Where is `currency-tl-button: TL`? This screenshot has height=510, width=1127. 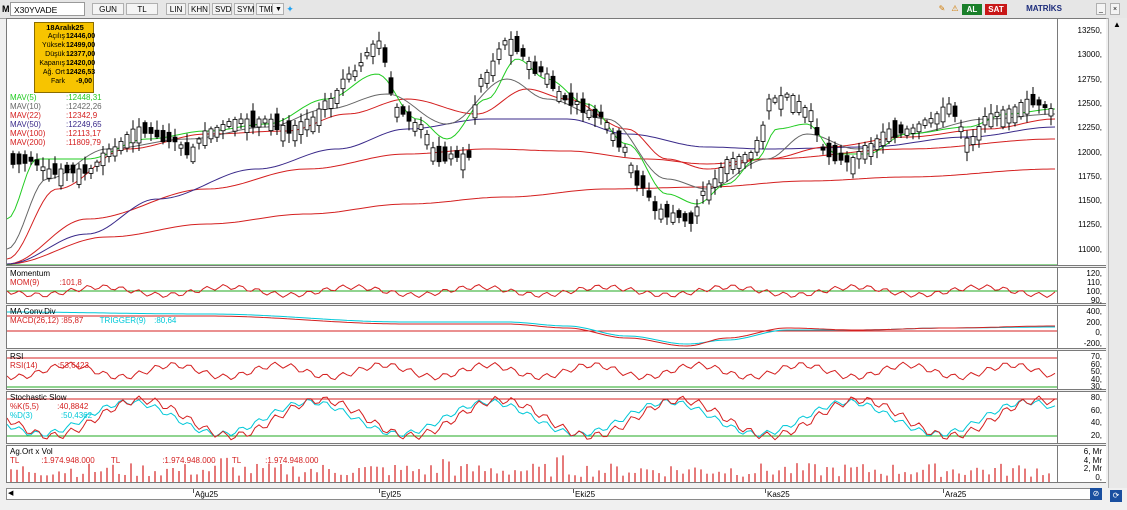
currency-tl-button: TL is located at coordinates (142, 9).